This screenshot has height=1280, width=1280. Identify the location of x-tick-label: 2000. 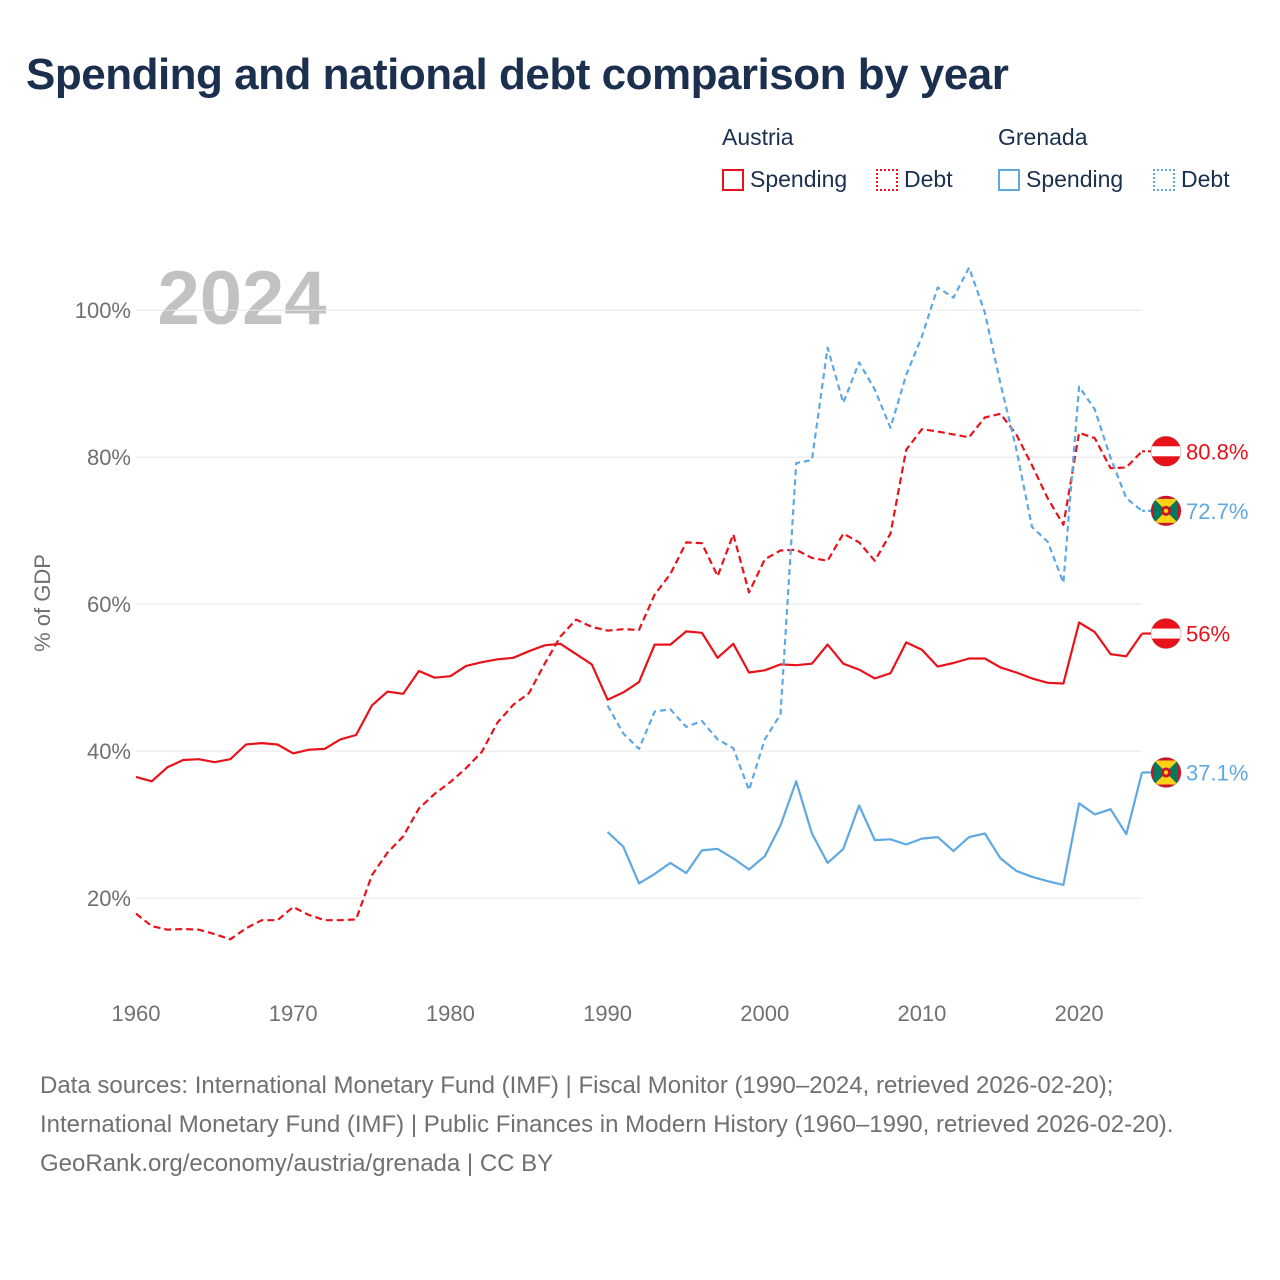
(764, 1013).